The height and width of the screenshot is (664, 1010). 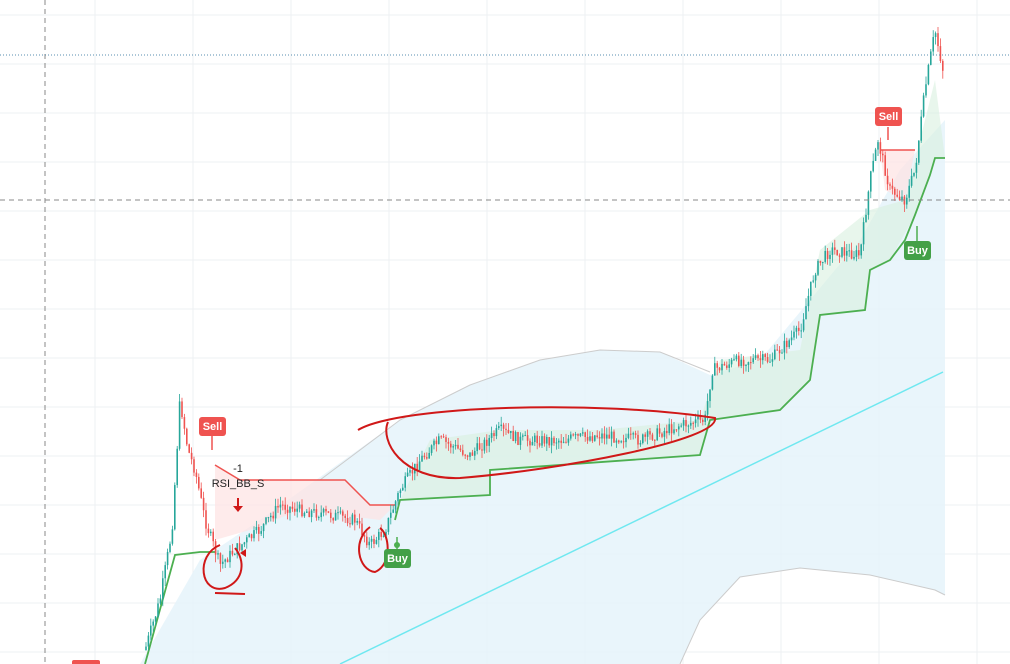 I want to click on indicator-value: -1, so click(x=238, y=469).